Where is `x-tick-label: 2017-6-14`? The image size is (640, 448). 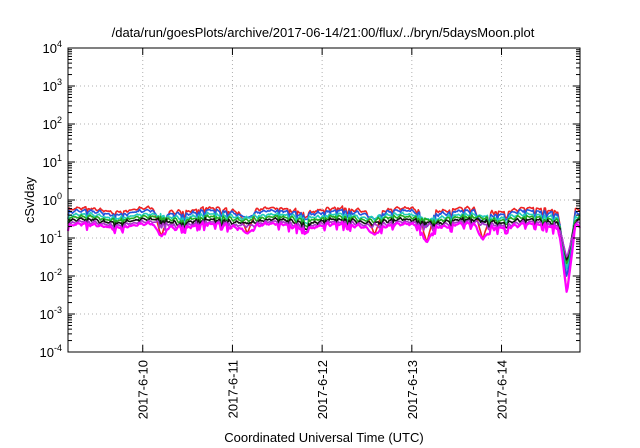 x-tick-label: 2017-6-14 is located at coordinates (502, 389).